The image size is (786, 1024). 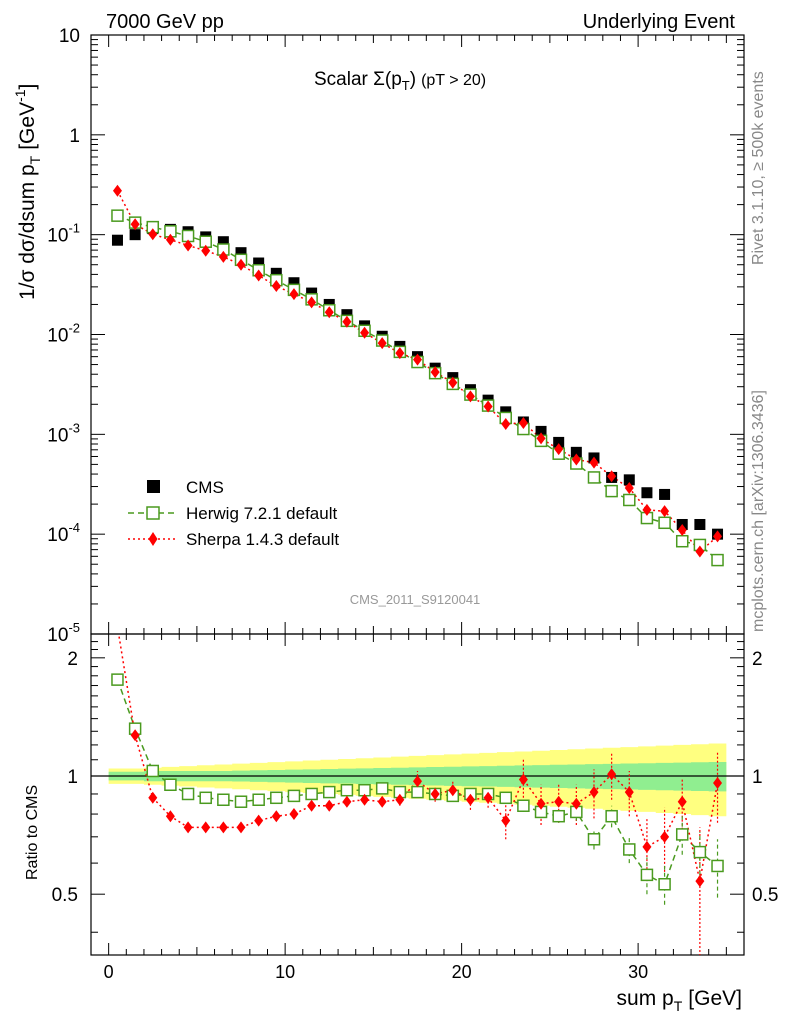 I want to click on y-tick-label-main: 10⁻⁴, so click(x=63, y=533).